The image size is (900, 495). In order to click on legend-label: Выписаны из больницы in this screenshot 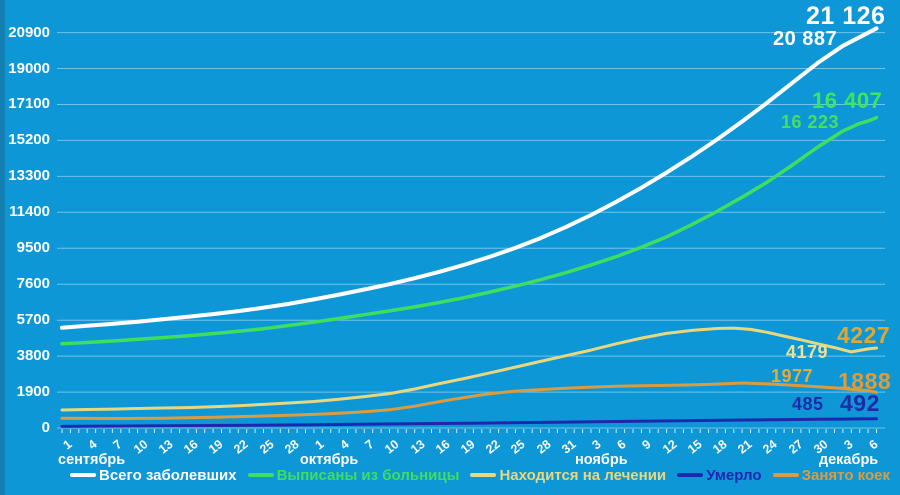, I will do `click(368, 475)`.